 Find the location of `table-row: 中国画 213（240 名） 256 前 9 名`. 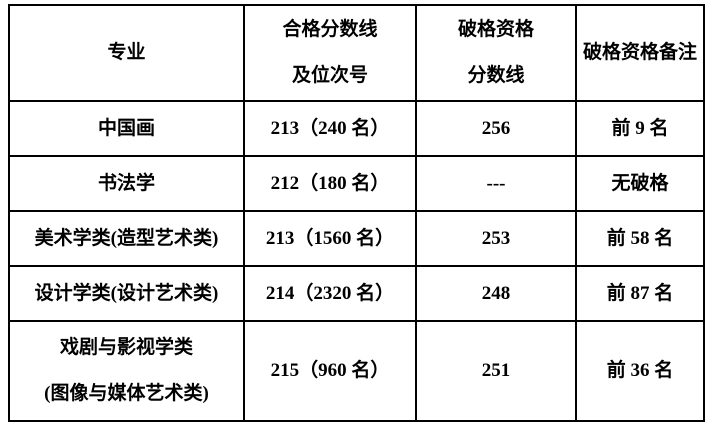

table-row: 中国画 213（240 名） 256 前 9 名 is located at coordinates (356, 128).